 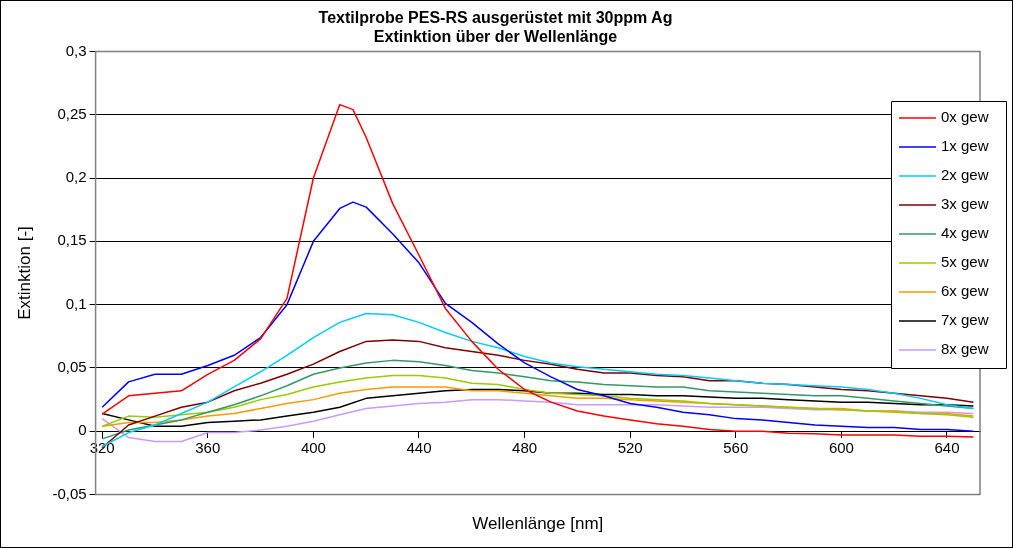 I want to click on x-tick-label: 360, so click(x=208, y=448).